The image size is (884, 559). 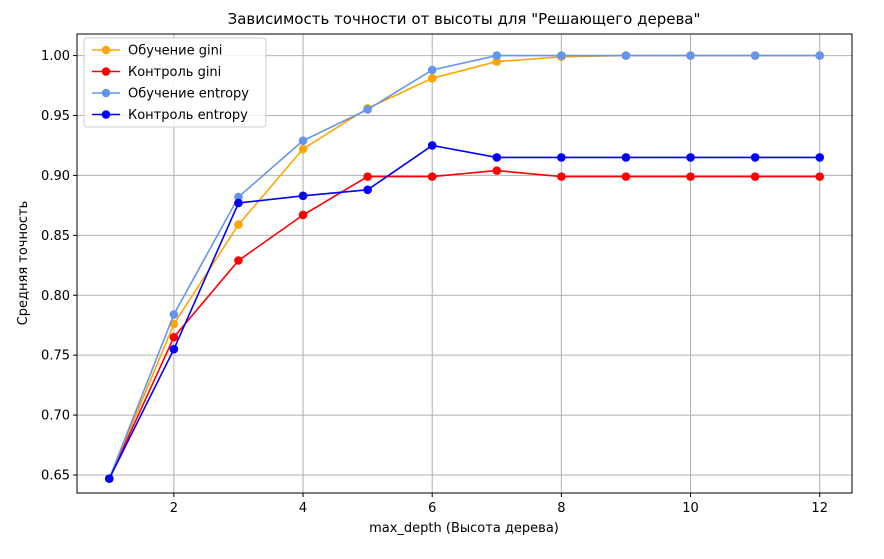 I want to click on x-tick-label: 10, so click(x=690, y=508).